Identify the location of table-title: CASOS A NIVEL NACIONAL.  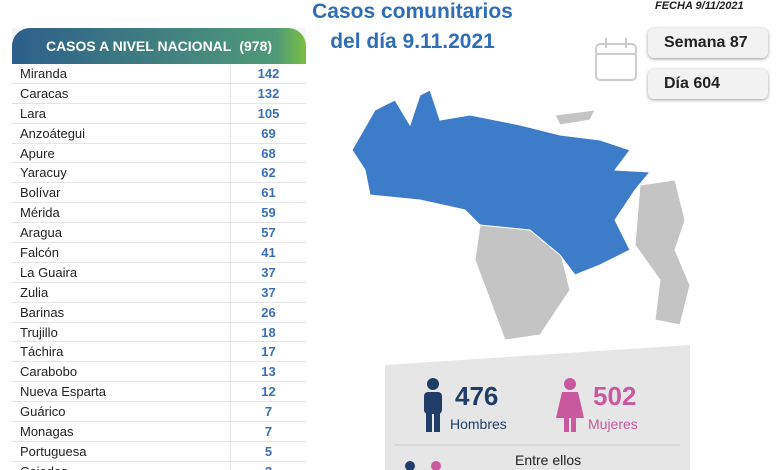
(138, 46).